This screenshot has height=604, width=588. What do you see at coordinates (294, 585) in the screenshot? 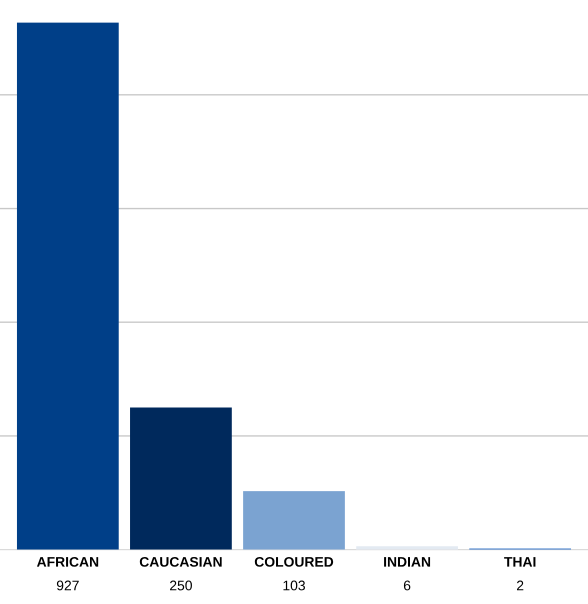
I see `data-label: 103` at bounding box center [294, 585].